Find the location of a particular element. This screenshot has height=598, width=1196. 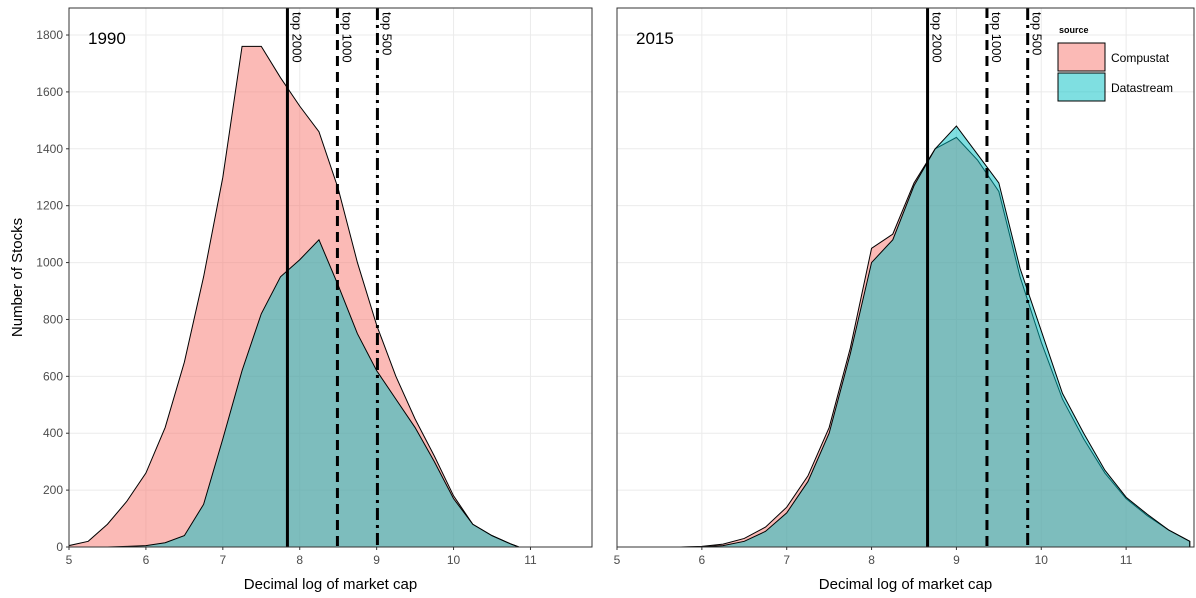

y-tick-label: 600 is located at coordinates (53, 376).